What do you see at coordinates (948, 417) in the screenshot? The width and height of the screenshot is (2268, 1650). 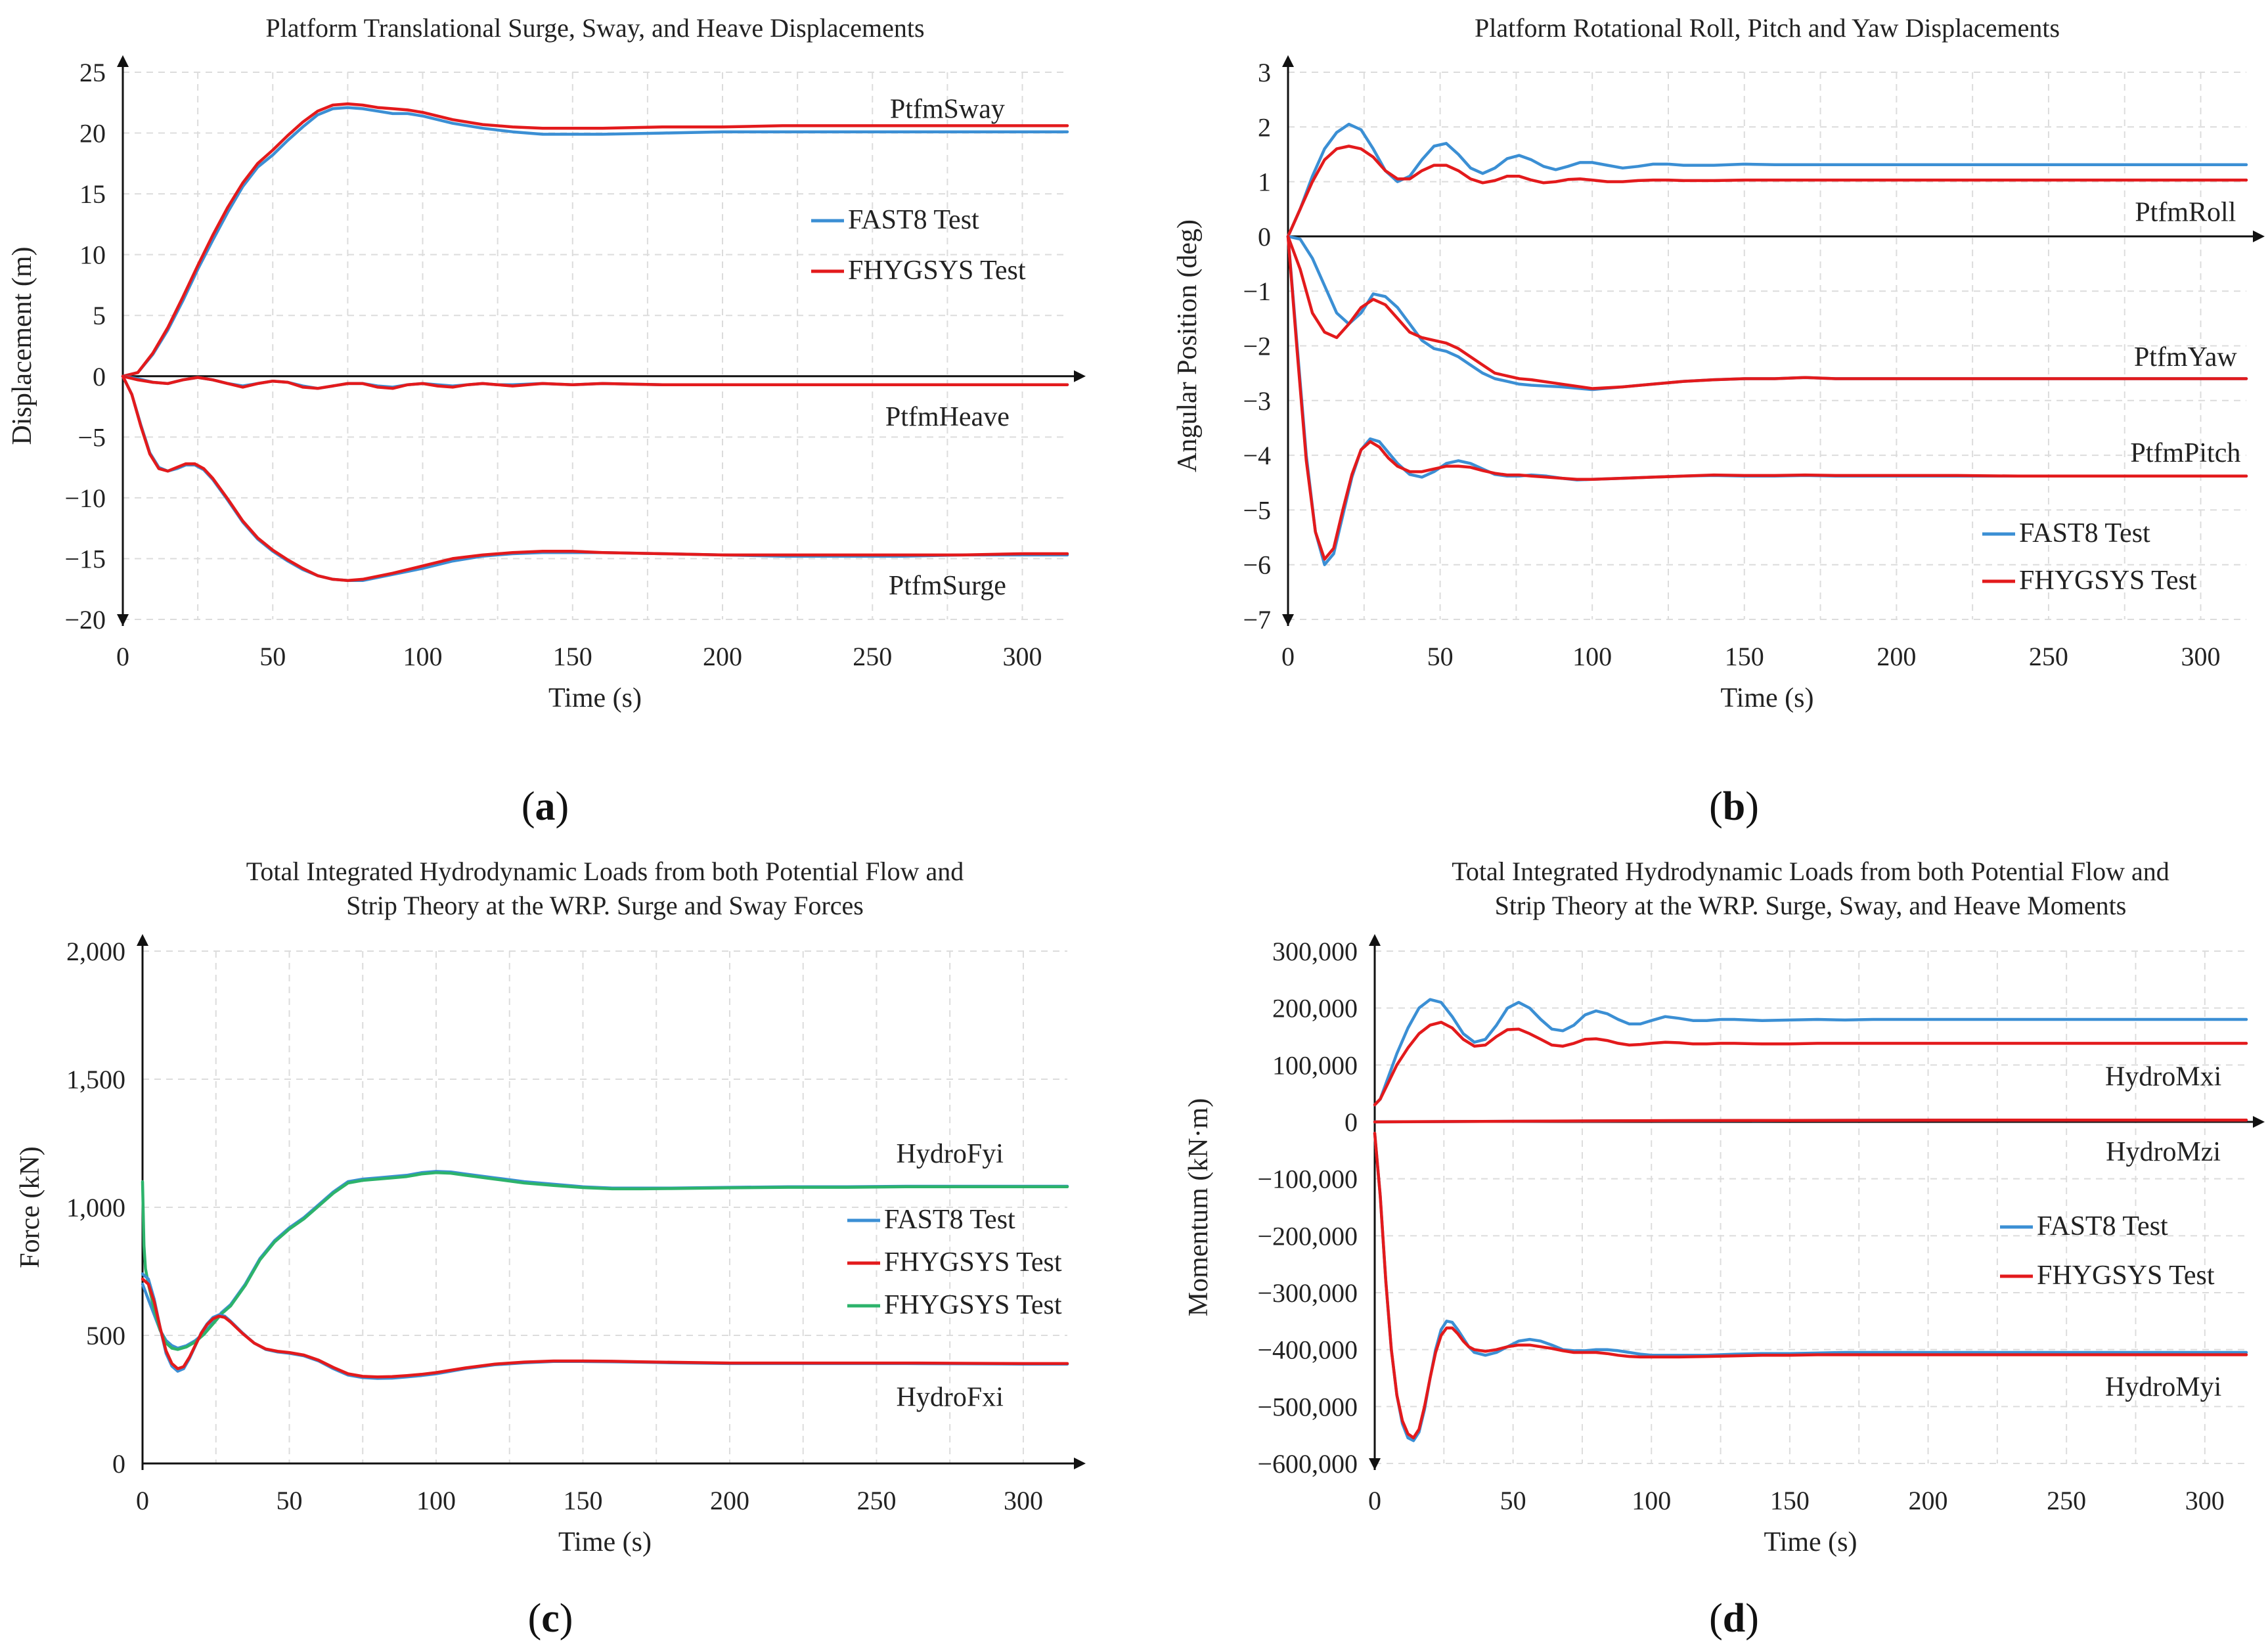 I see `series-label: PtfmHeave` at bounding box center [948, 417].